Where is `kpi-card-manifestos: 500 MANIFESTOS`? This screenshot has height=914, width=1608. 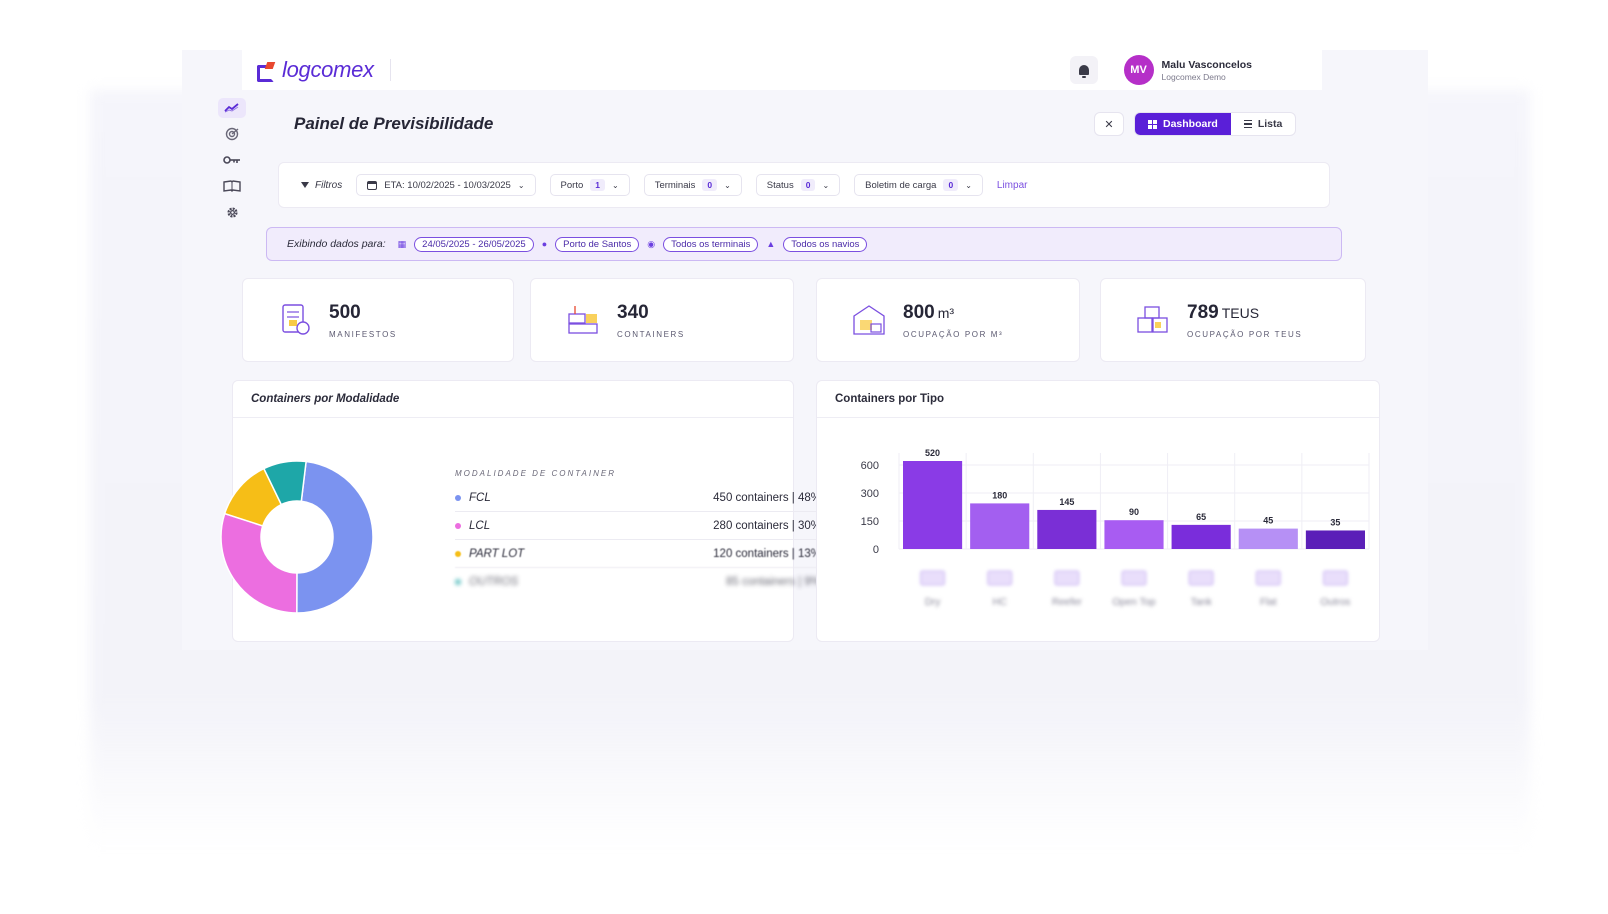
kpi-card-manifestos: 500 MANIFESTOS is located at coordinates (378, 320).